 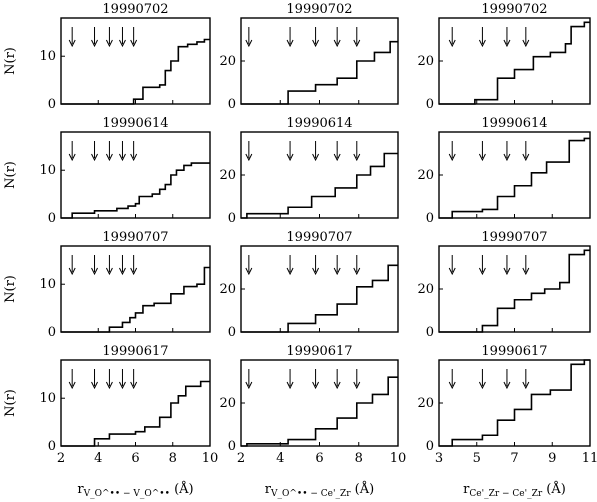 I want to click on plot-frame-r0c0, so click(x=135, y=61).